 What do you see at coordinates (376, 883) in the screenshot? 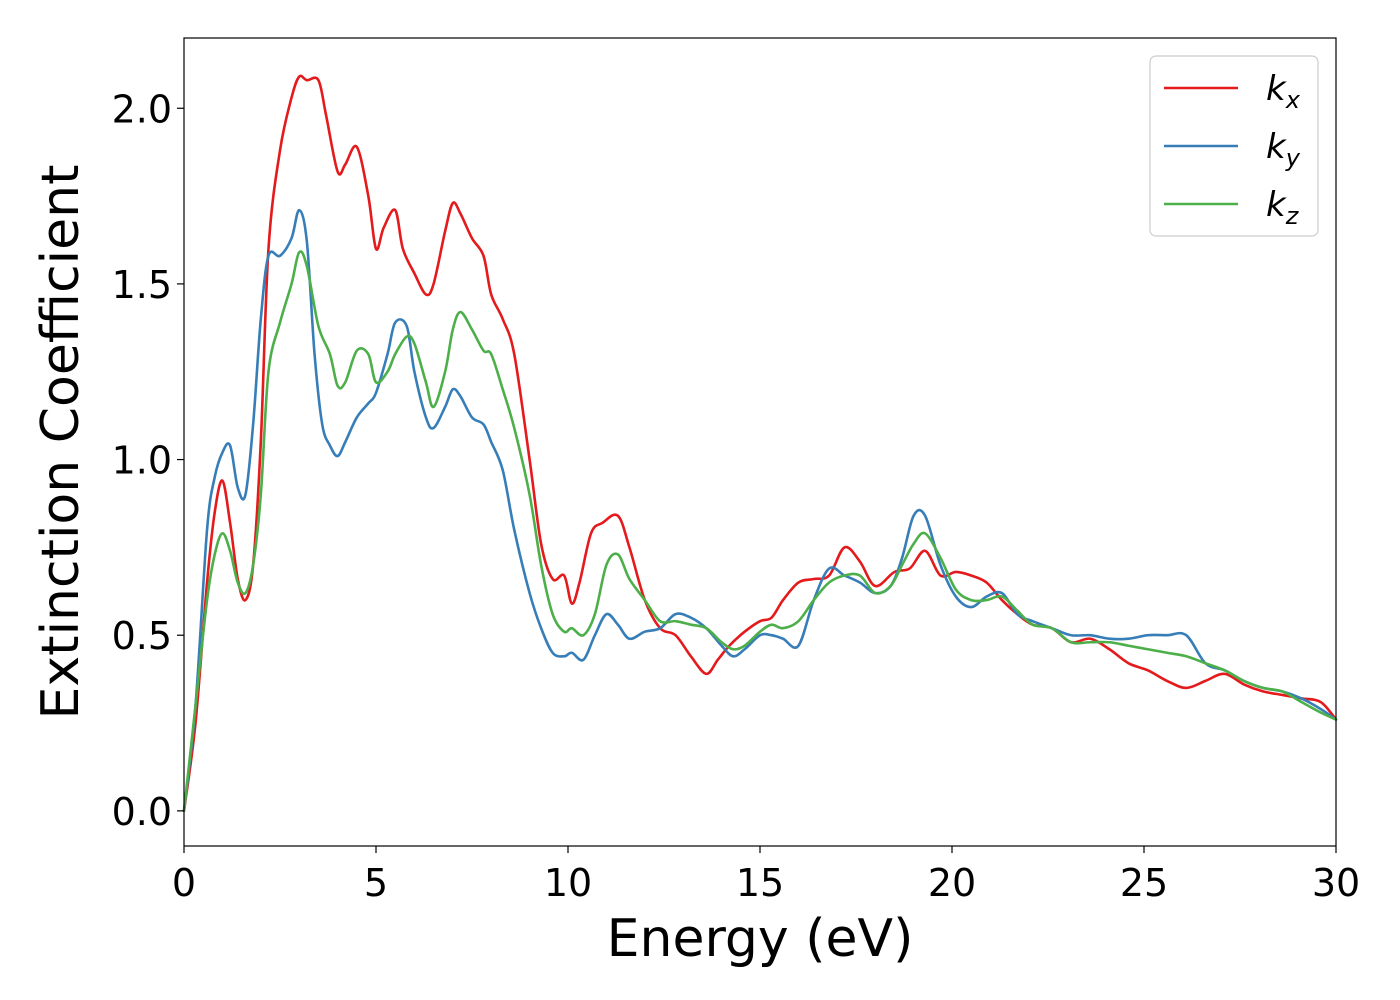
I see `x-tick-label: 5` at bounding box center [376, 883].